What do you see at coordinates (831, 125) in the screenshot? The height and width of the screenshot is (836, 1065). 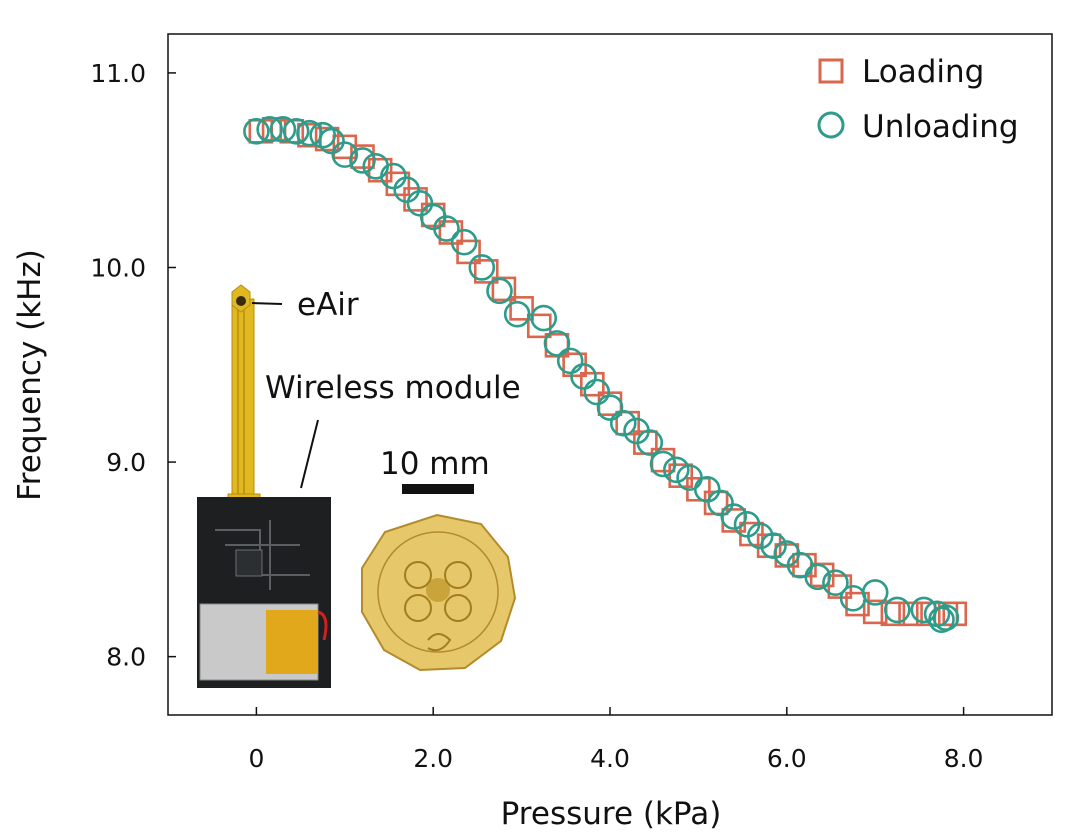 I see `legend-unloading-marker` at bounding box center [831, 125].